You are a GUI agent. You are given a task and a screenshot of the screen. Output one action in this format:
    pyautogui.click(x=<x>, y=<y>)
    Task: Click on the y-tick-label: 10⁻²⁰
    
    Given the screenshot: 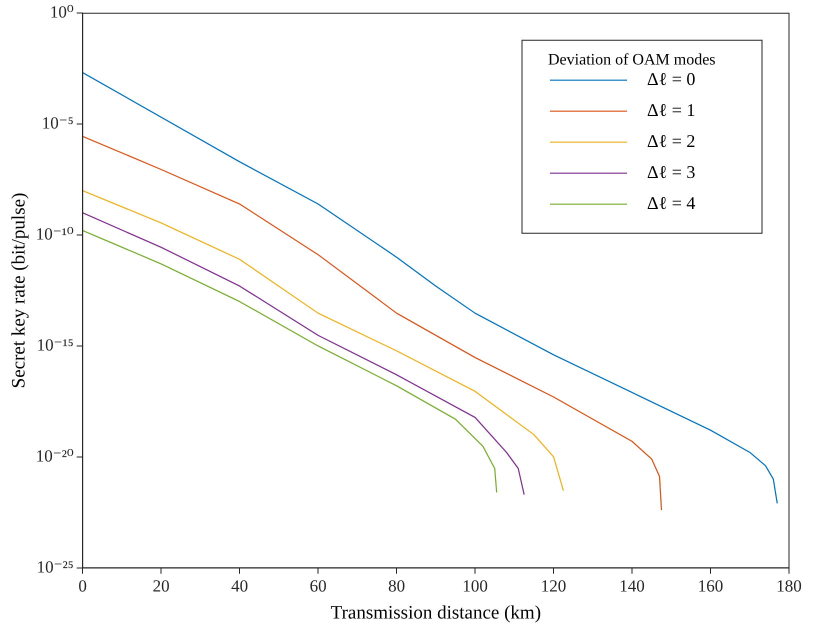 What is the action you would take?
    pyautogui.click(x=55, y=456)
    